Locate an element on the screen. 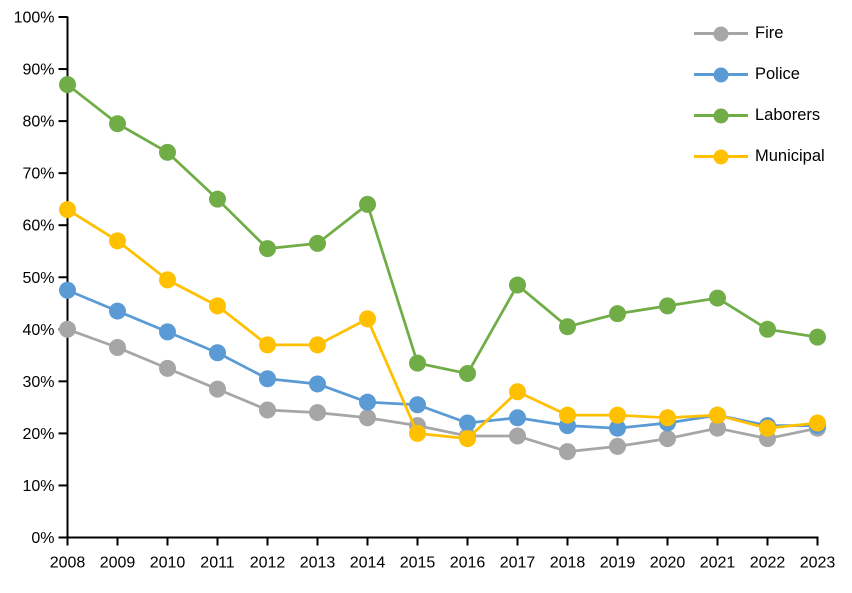 The width and height of the screenshot is (852, 593). x-tick-label: 2009 is located at coordinates (118, 563).